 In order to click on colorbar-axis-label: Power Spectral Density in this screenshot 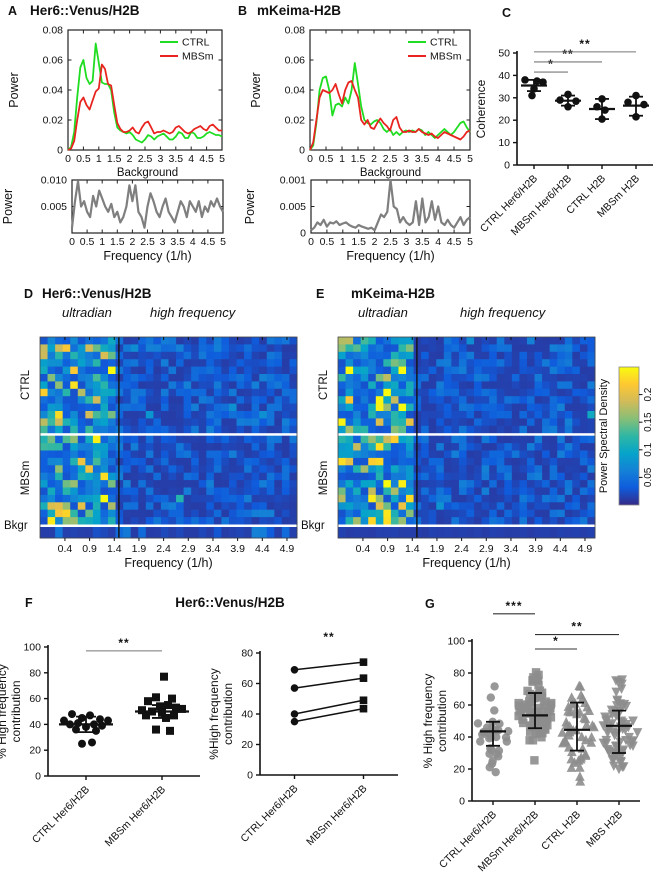, I will do `click(604, 435)`.